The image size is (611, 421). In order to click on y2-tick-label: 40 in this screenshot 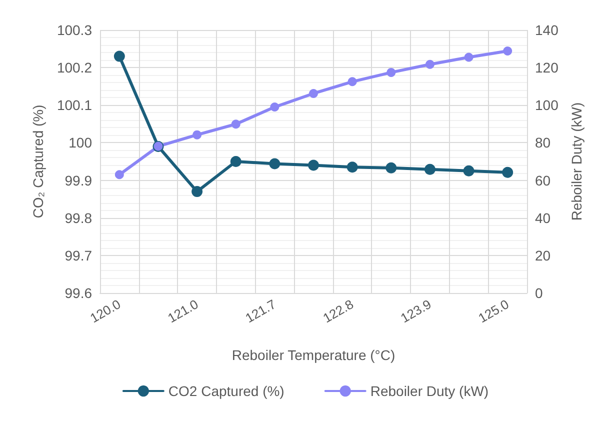, I will do `click(543, 218)`.